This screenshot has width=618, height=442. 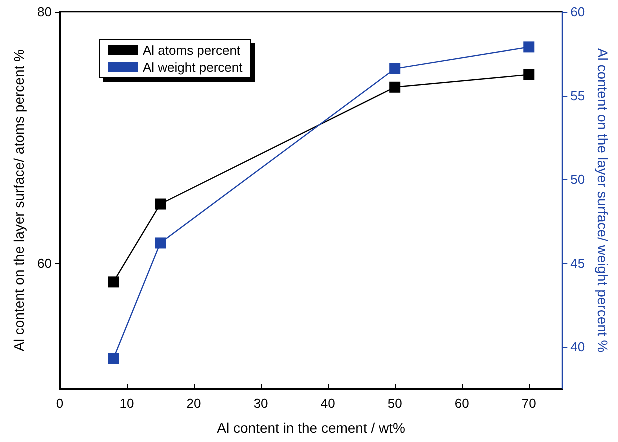 What do you see at coordinates (328, 403) in the screenshot?
I see `x-tick-label: 40` at bounding box center [328, 403].